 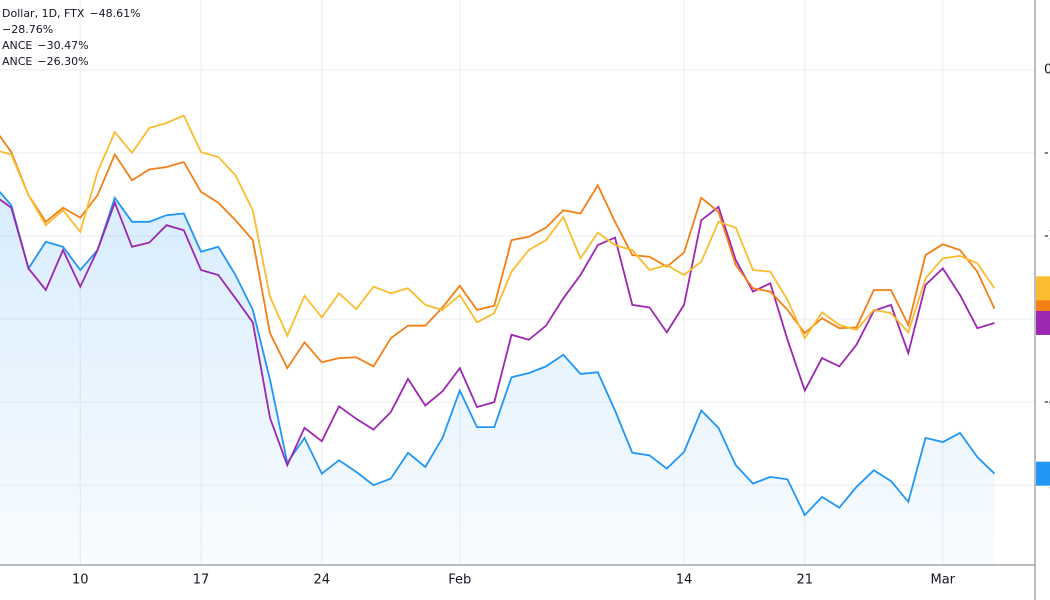 What do you see at coordinates (62, 61) in the screenshot?
I see `legend-change: −26.30%` at bounding box center [62, 61].